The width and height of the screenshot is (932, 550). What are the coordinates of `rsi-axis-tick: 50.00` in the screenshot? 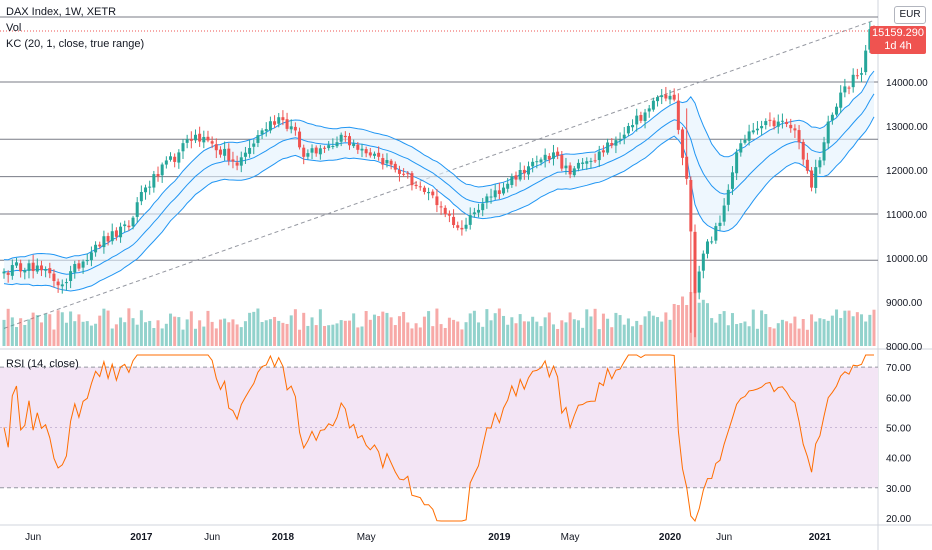 It's located at (898, 428).